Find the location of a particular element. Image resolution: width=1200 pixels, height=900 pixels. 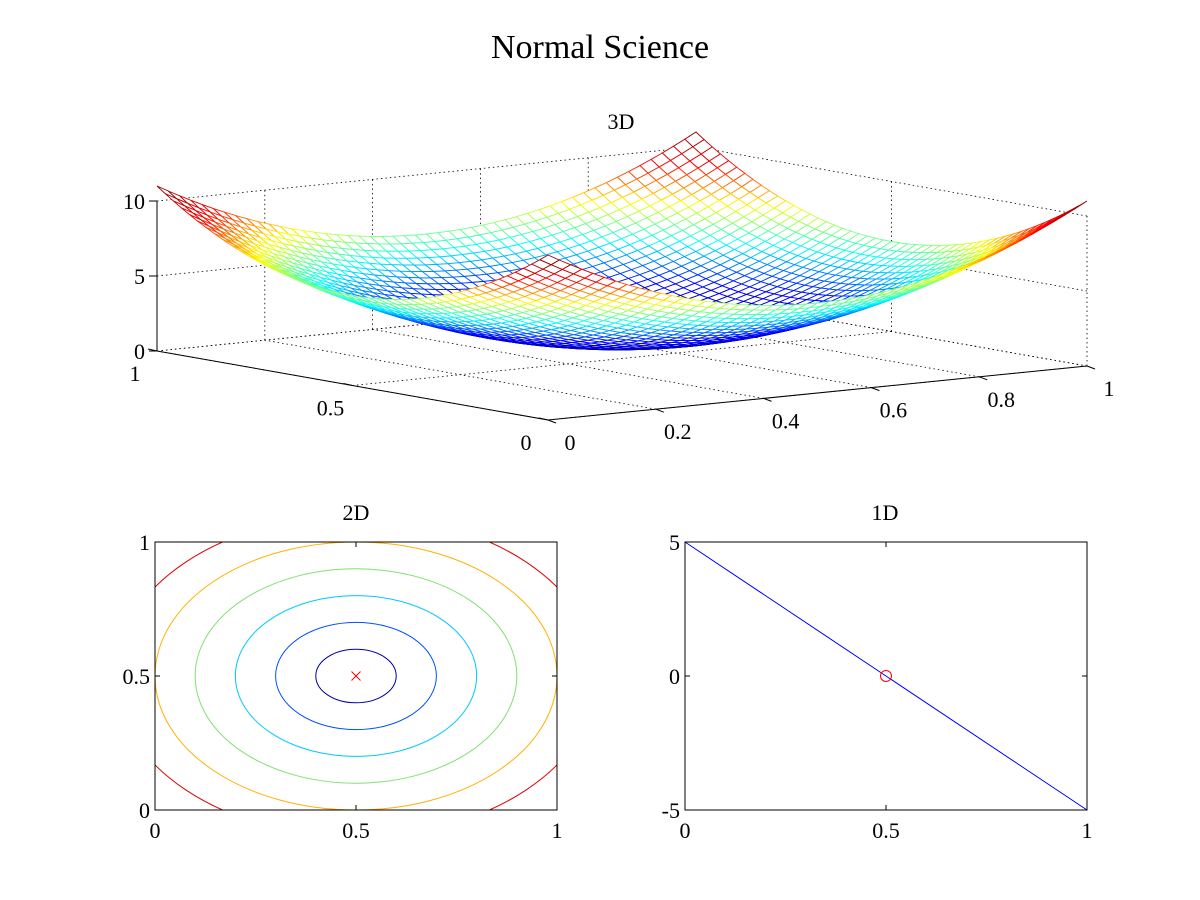

floor-grid-line is located at coordinates (622, 358).